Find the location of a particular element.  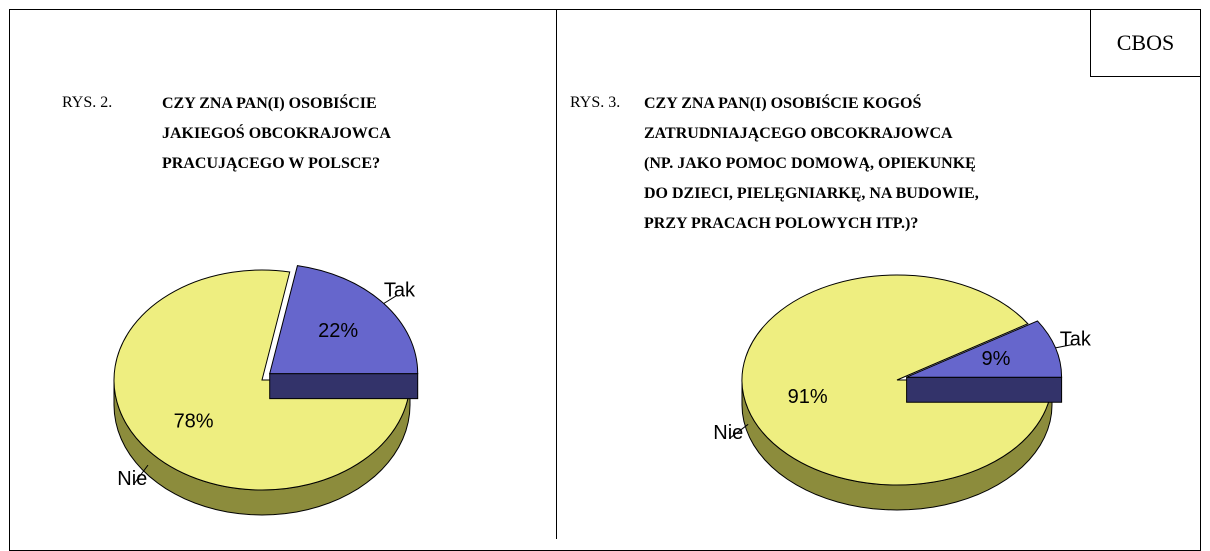

value-label: 9% is located at coordinates (995, 359).